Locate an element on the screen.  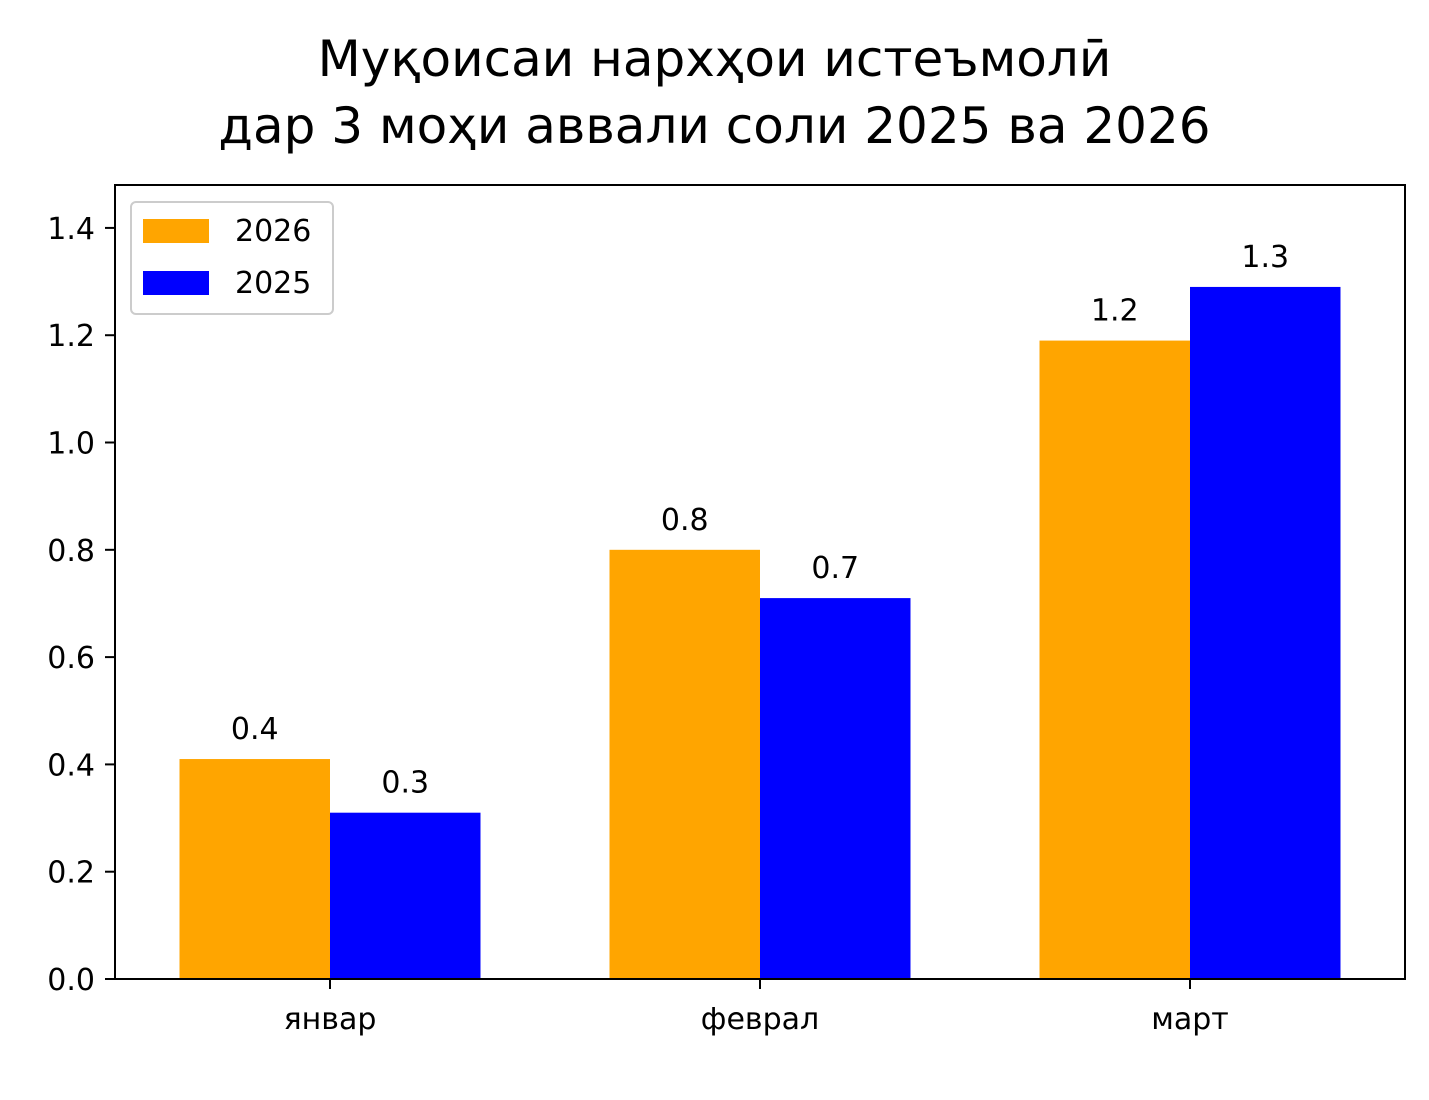
data-label: 1.3 is located at coordinates (1265, 257).